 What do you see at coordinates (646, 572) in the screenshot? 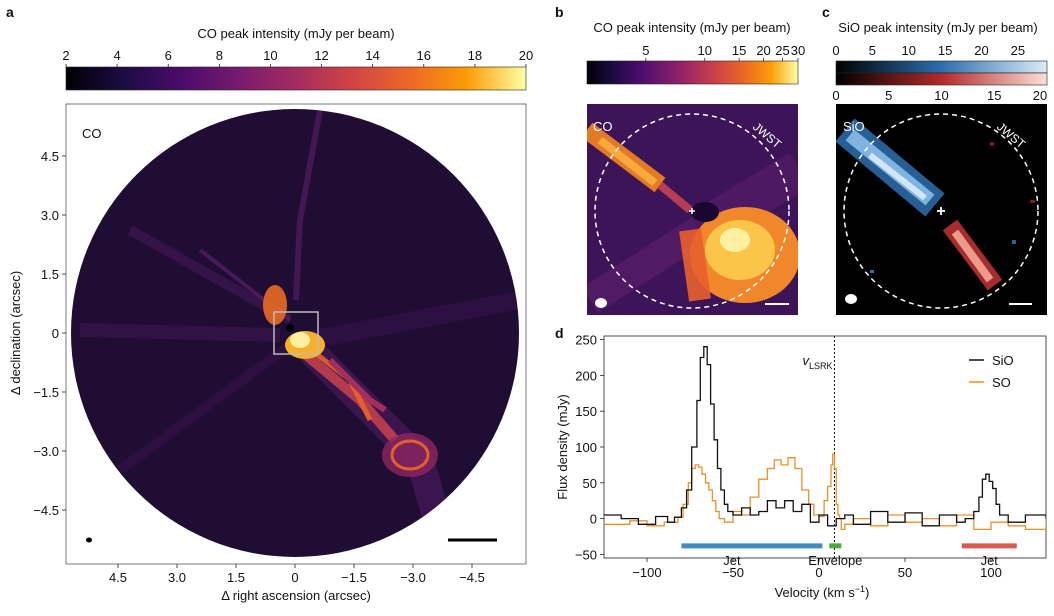
I see `x-tick-label: −100` at bounding box center [646, 572].